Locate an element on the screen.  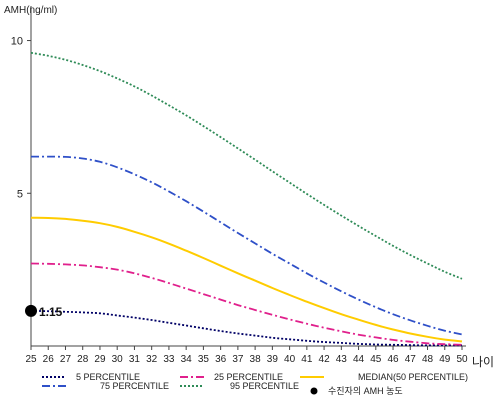
x-tick-label: 46 is located at coordinates (393, 359).